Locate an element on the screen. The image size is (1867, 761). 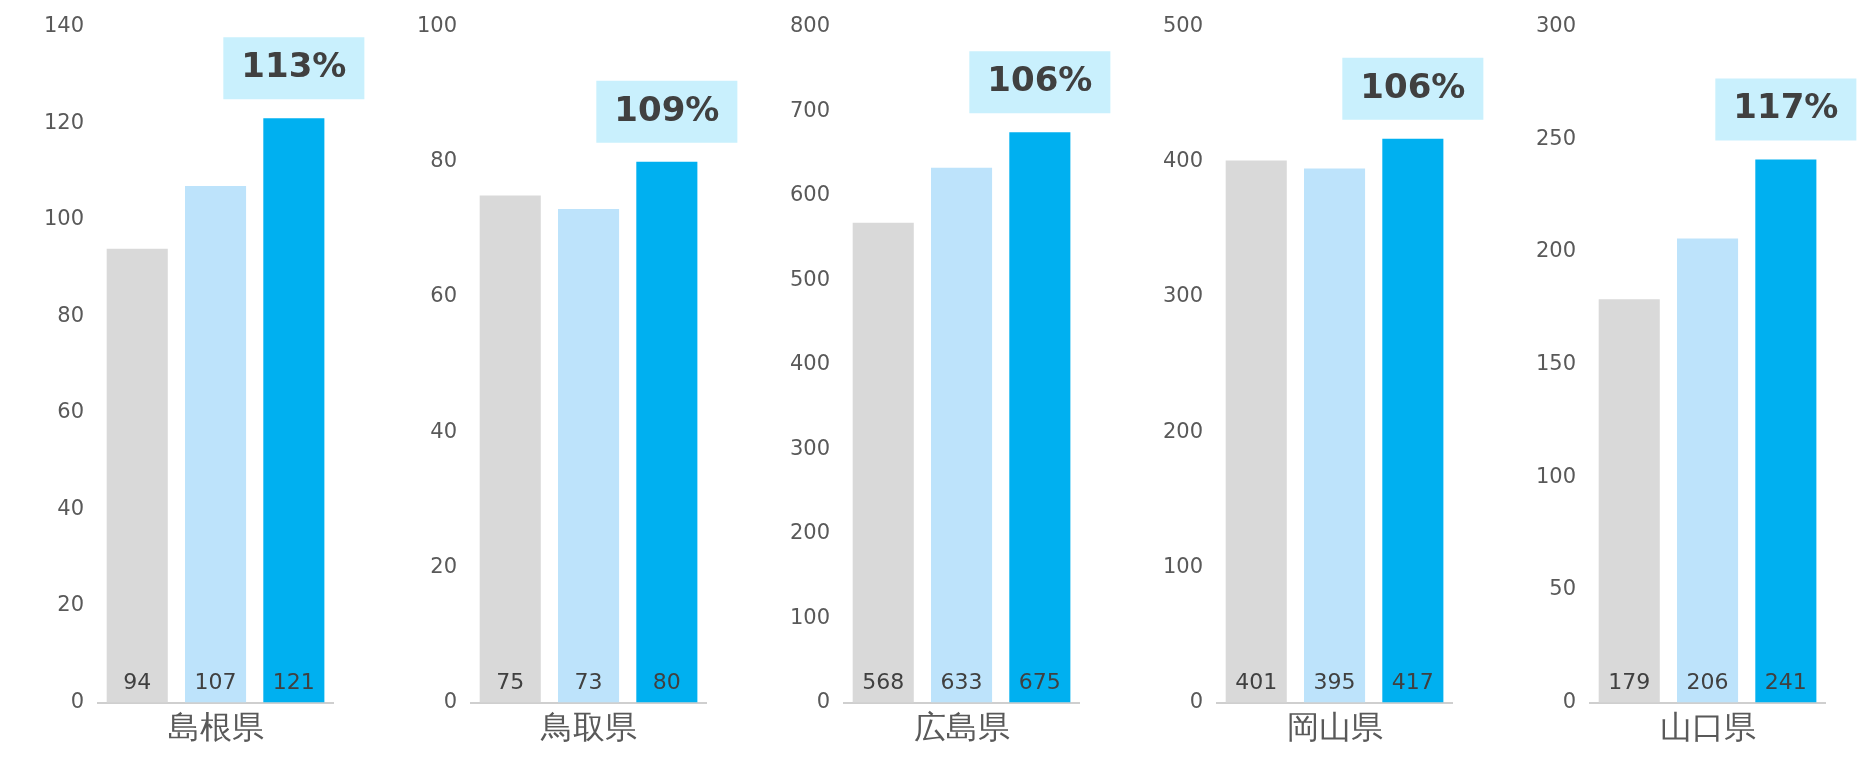
y-tick-label: 140 is located at coordinates (64, 25).